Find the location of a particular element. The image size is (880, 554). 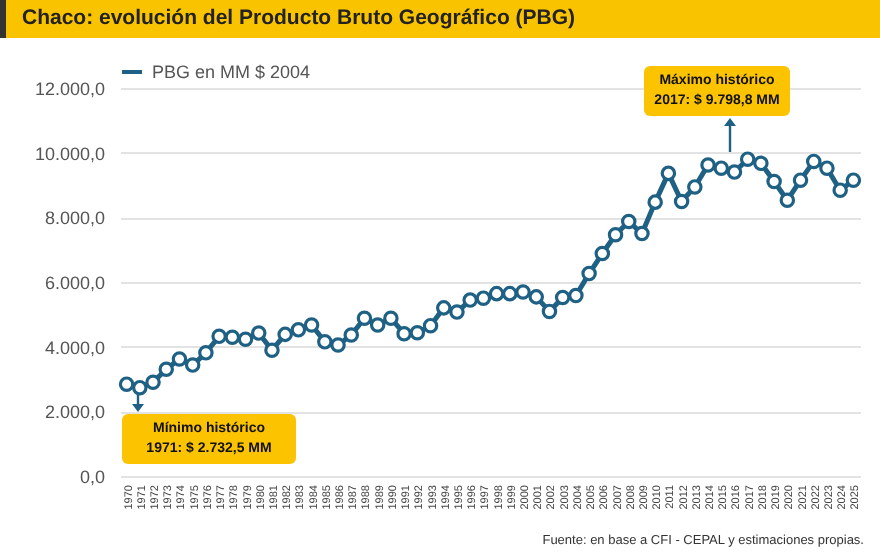

y-tick-label: 4.000,0 is located at coordinates (74, 347).